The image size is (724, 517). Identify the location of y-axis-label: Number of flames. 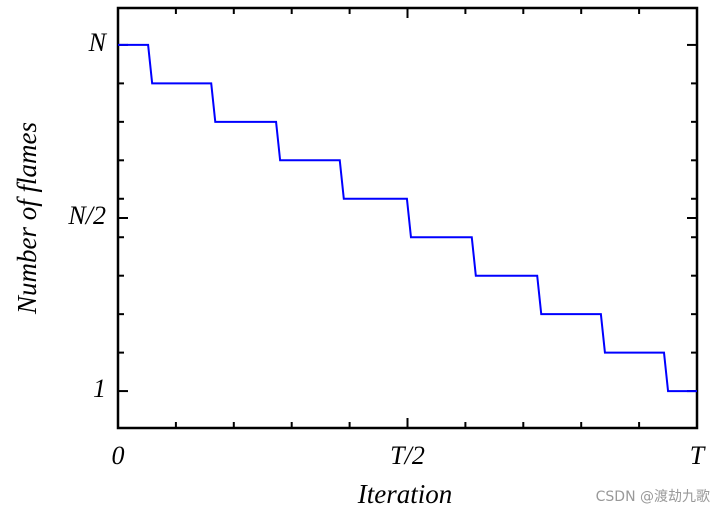
(27, 218).